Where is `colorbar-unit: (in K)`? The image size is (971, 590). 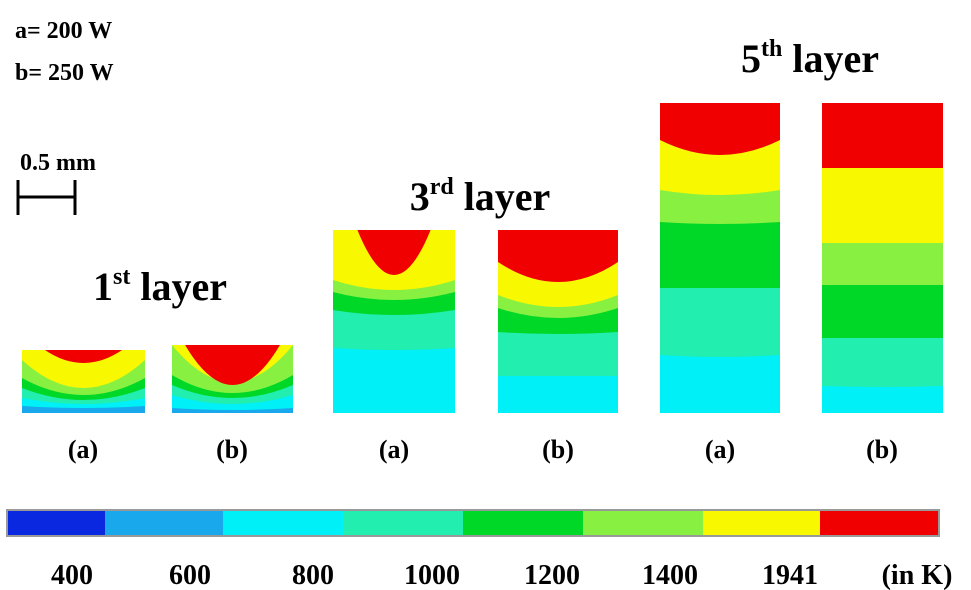
colorbar-unit: (in K) is located at coordinates (917, 575).